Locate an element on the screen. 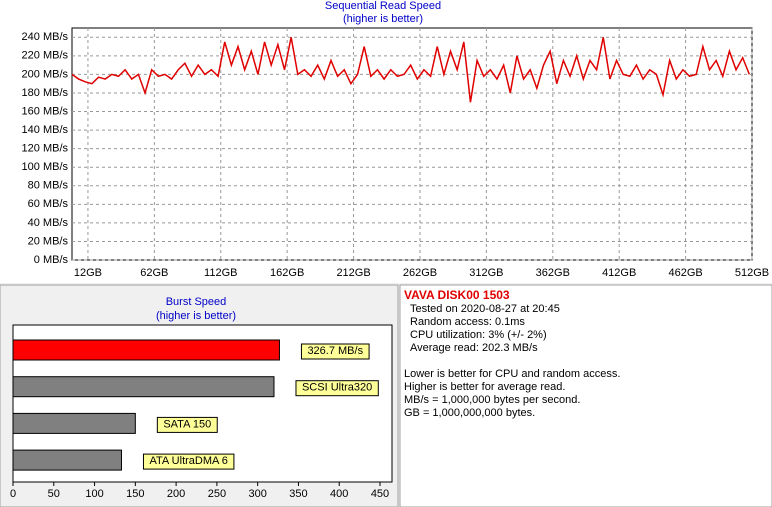  x-tick-label: 212GB is located at coordinates (353, 273).